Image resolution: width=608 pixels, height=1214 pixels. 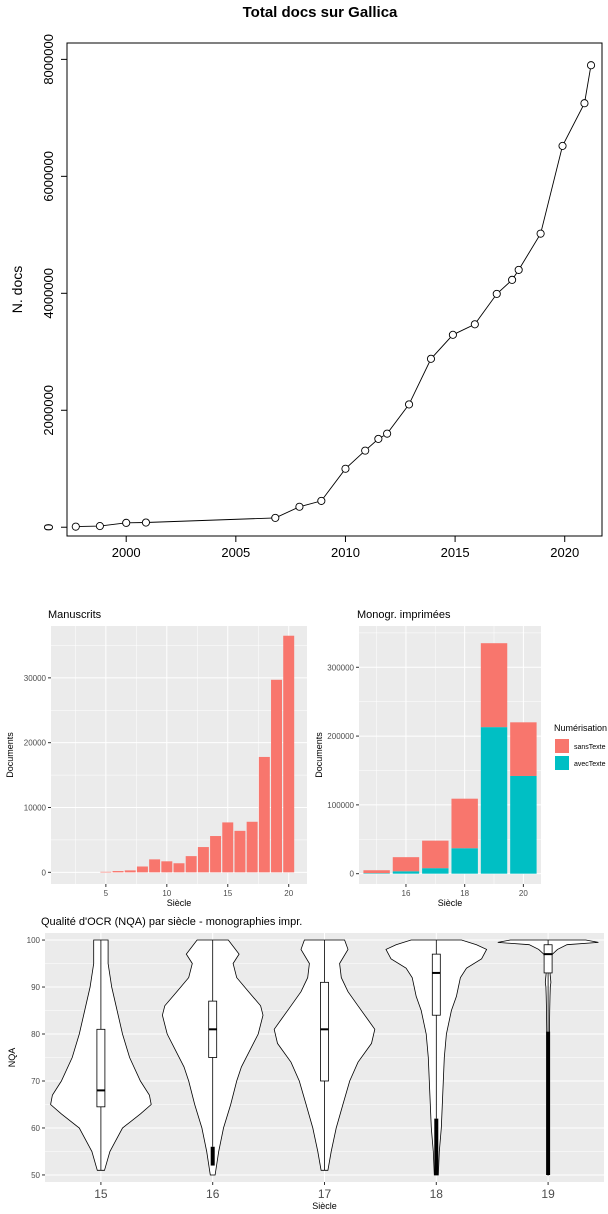 What do you see at coordinates (34, 940) in the screenshot?
I see `chart4-y-tick-label: 100` at bounding box center [34, 940].